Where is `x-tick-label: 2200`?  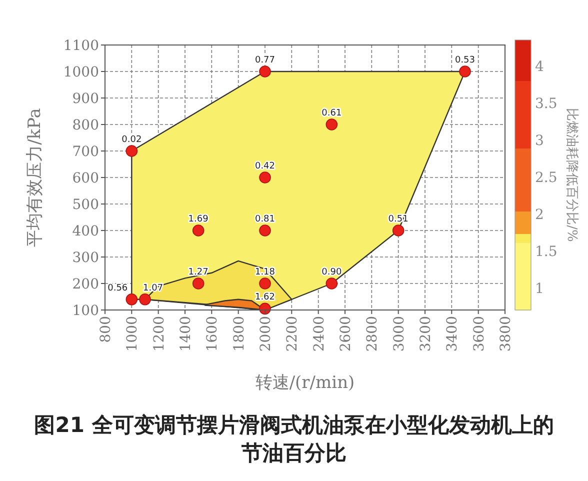 x-tick-label: 2200 is located at coordinates (292, 334).